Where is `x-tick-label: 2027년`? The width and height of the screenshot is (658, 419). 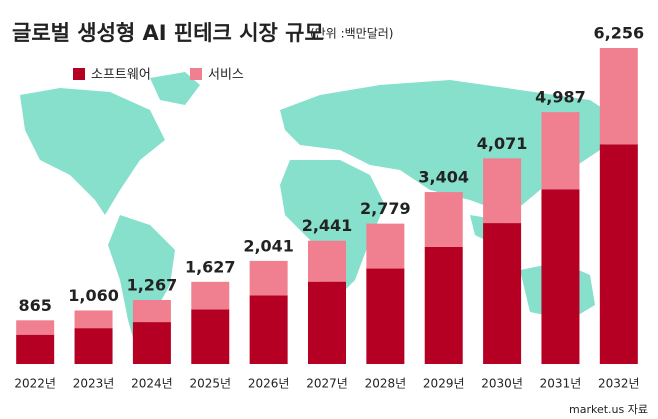 x-tick-label: 2027년 is located at coordinates (327, 384).